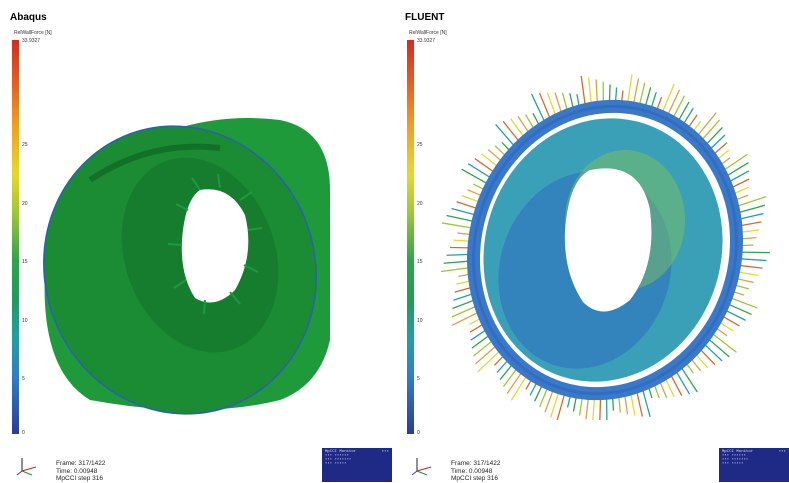  I want to click on panel-title: FLUENT, so click(424, 17).